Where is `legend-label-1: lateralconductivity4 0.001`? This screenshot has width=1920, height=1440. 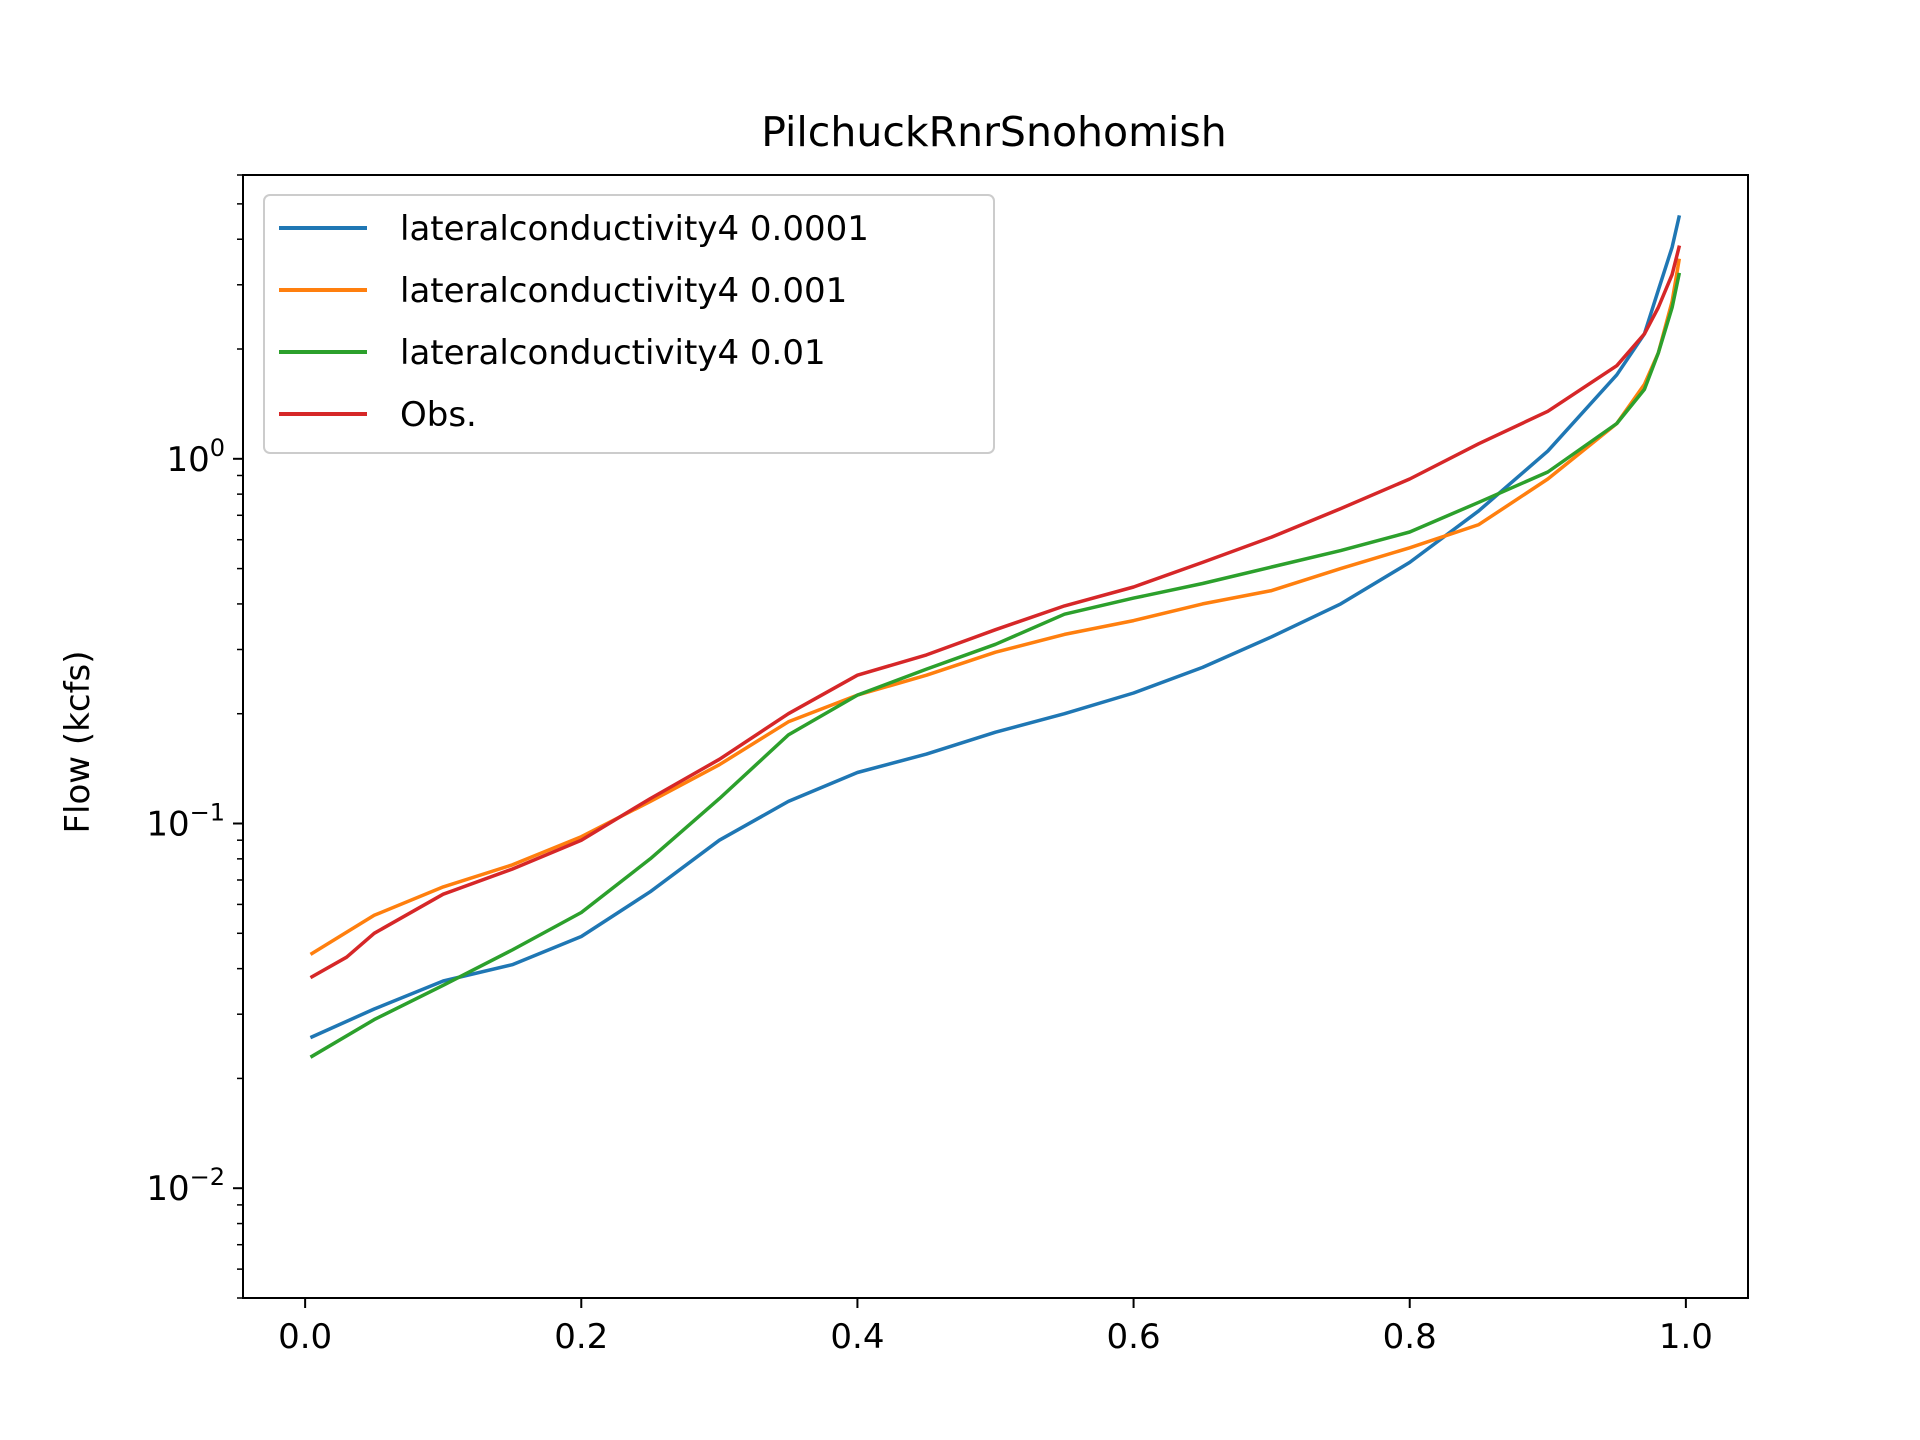
legend-label-1: lateralconductivity4 0.001 is located at coordinates (623, 291).